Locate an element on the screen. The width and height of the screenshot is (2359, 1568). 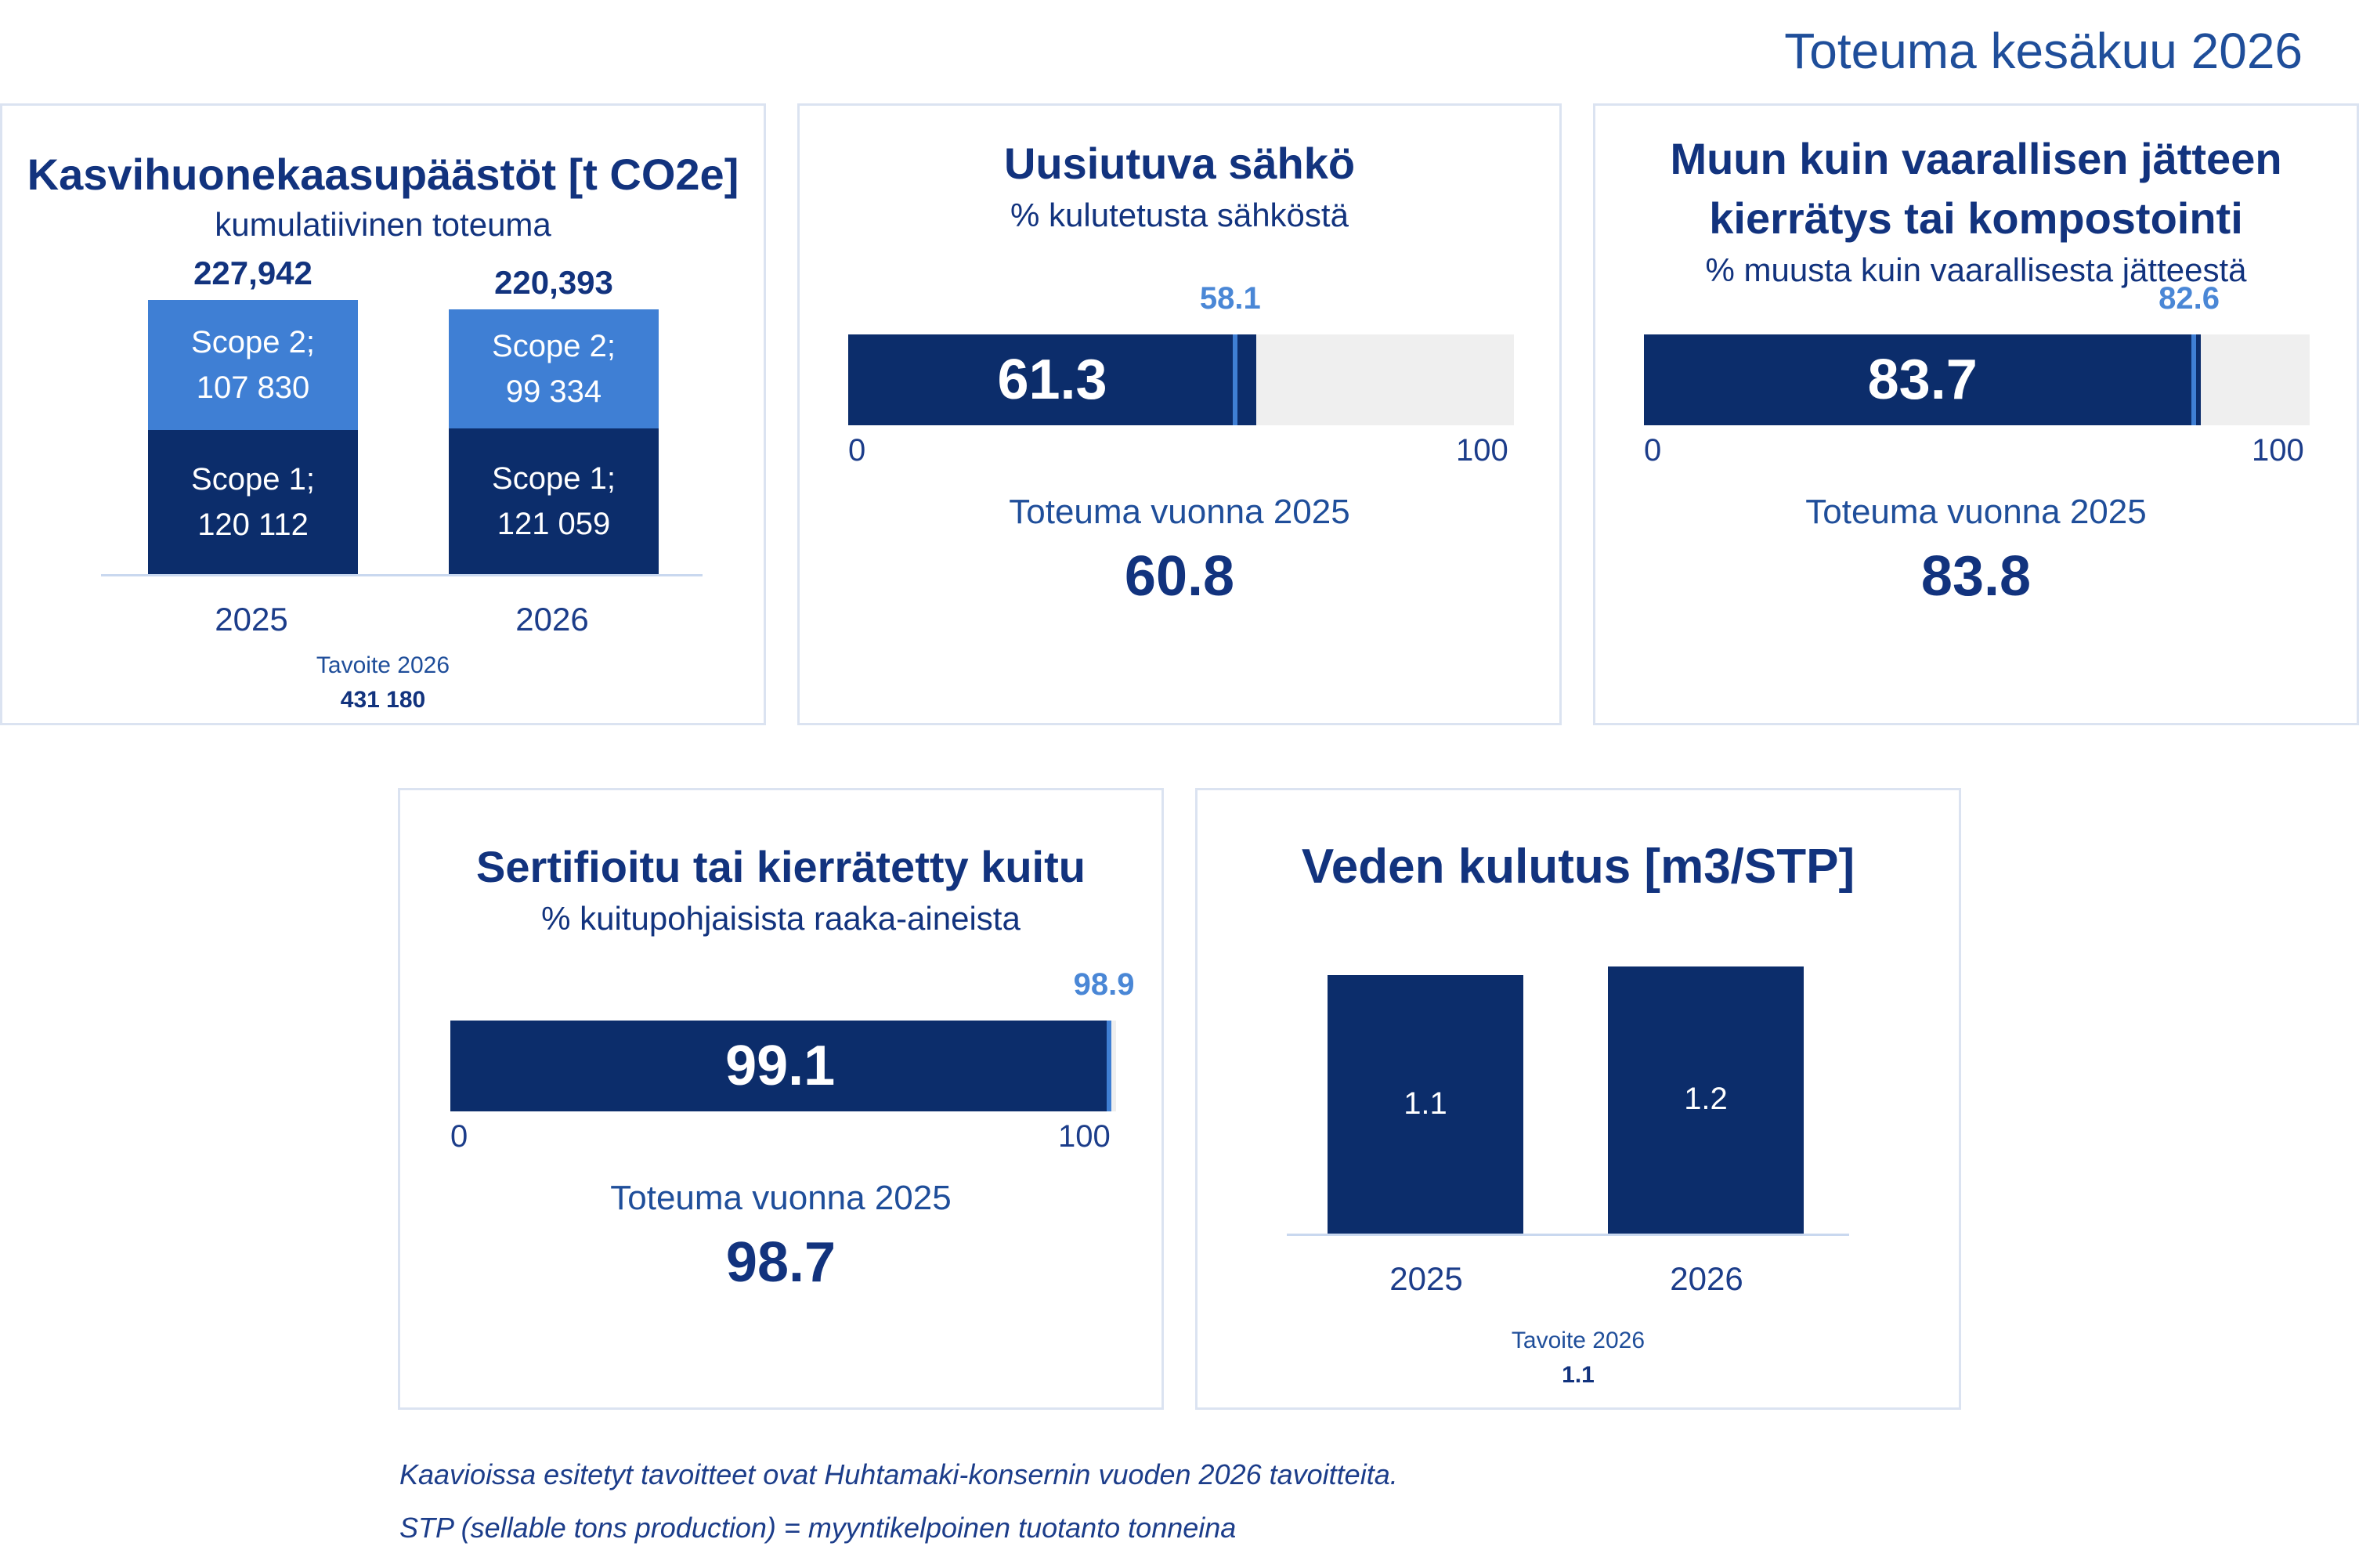
fiber-prev-value: 98.7 is located at coordinates (780, 1262).